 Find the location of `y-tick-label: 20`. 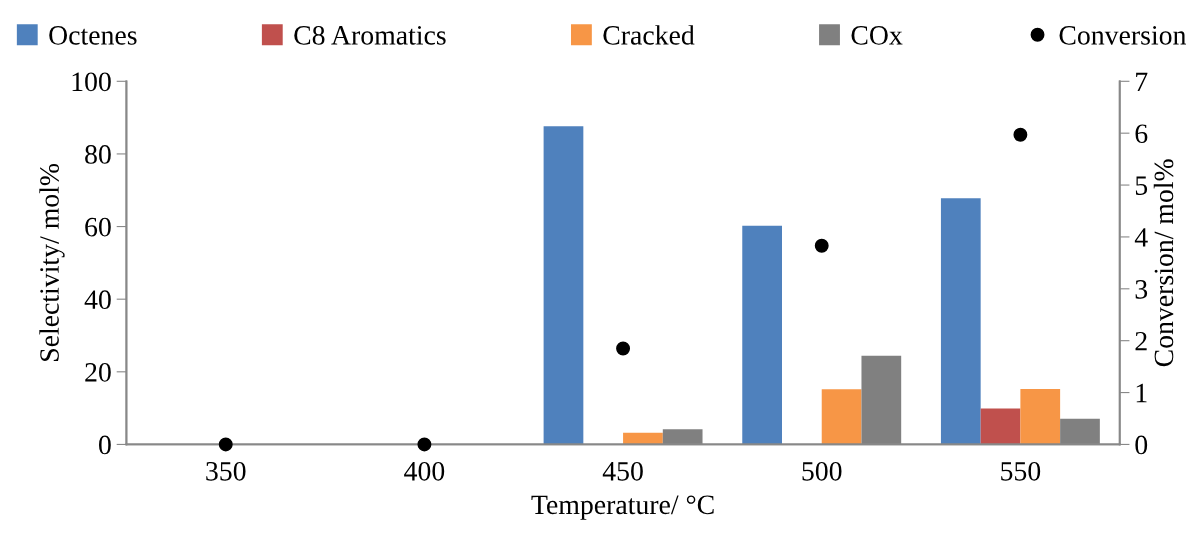

y-tick-label: 20 is located at coordinates (98, 372).